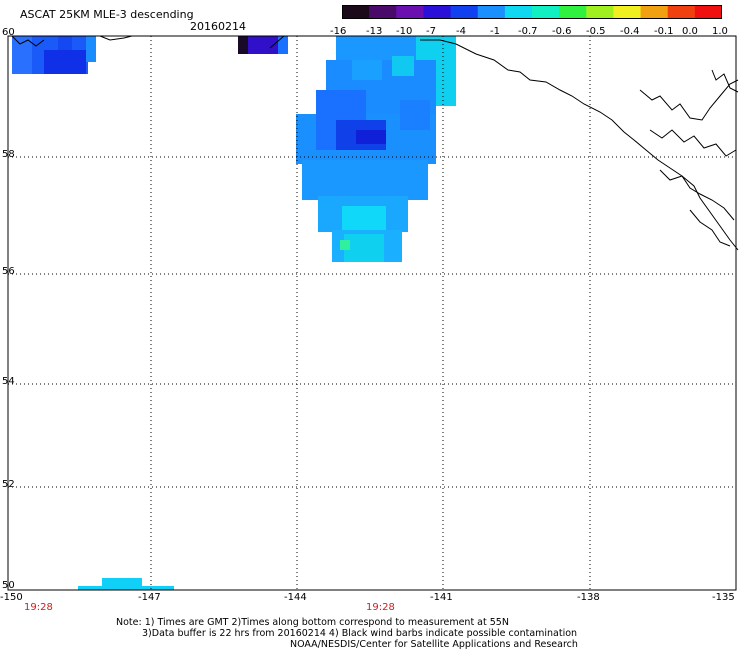  What do you see at coordinates (664, 31) in the screenshot?
I see `colorbar-label: -0.1` at bounding box center [664, 31].